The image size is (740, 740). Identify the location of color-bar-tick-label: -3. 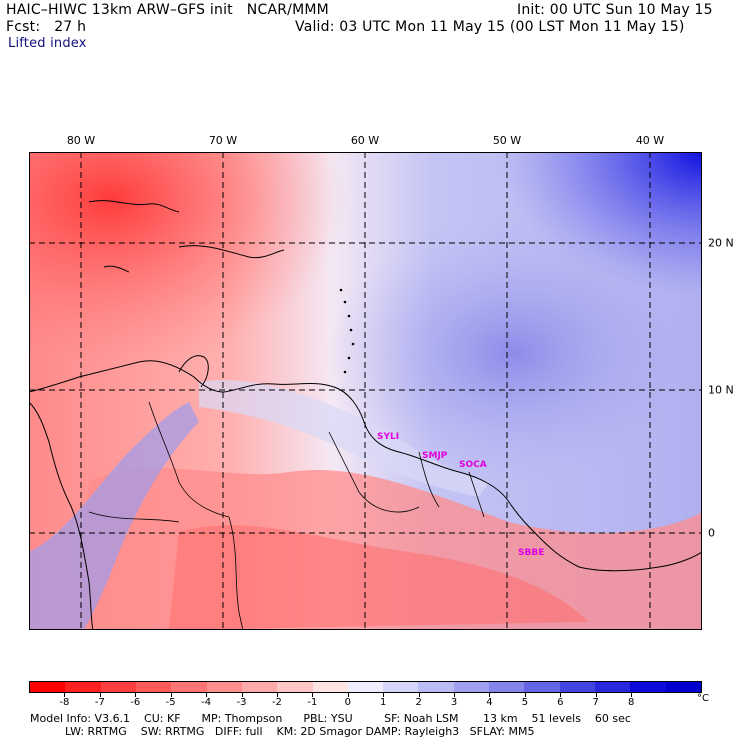
(241, 702).